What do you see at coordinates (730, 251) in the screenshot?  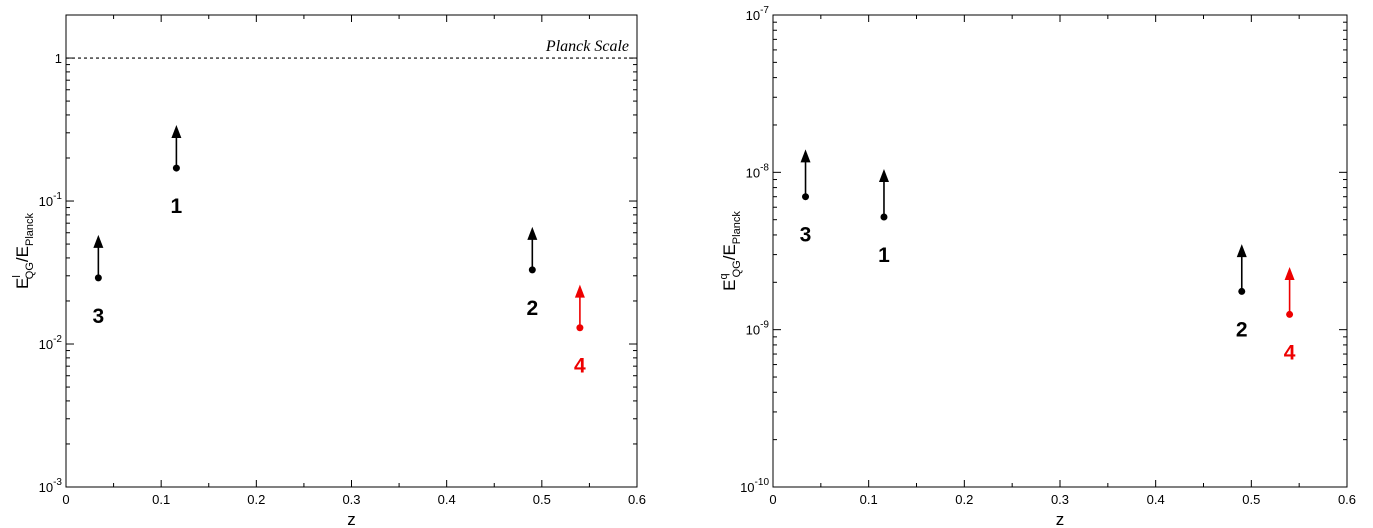 I see `y-axis-title: EqQG/EPlanck` at bounding box center [730, 251].